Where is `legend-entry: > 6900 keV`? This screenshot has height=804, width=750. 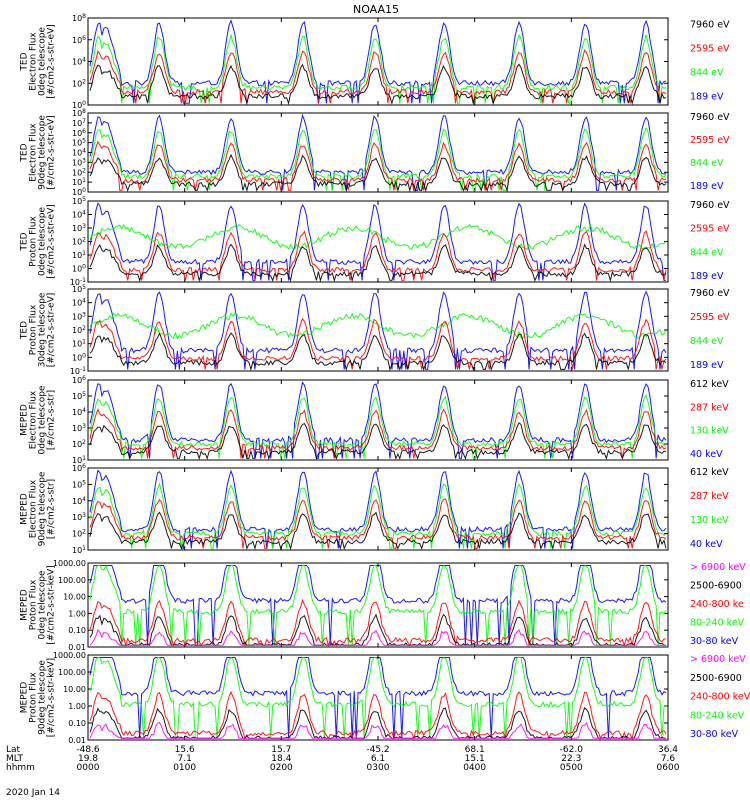 legend-entry: > 6900 keV is located at coordinates (718, 567).